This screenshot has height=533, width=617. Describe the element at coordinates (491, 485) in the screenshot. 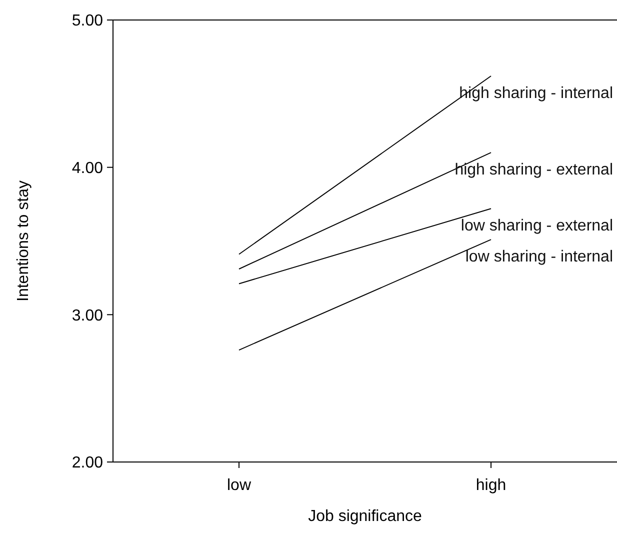

I see `x-tick-label: high` at that location.